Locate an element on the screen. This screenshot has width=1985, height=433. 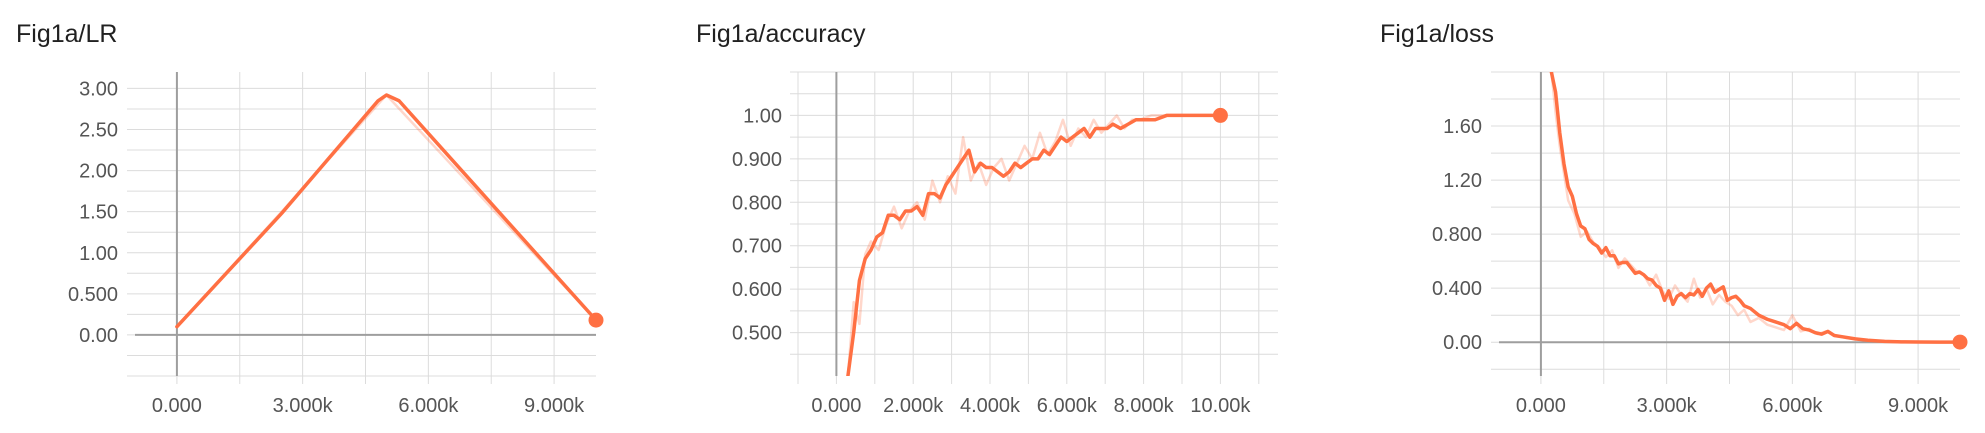
chart-title: Fig1a/accuracy is located at coordinates (781, 34).